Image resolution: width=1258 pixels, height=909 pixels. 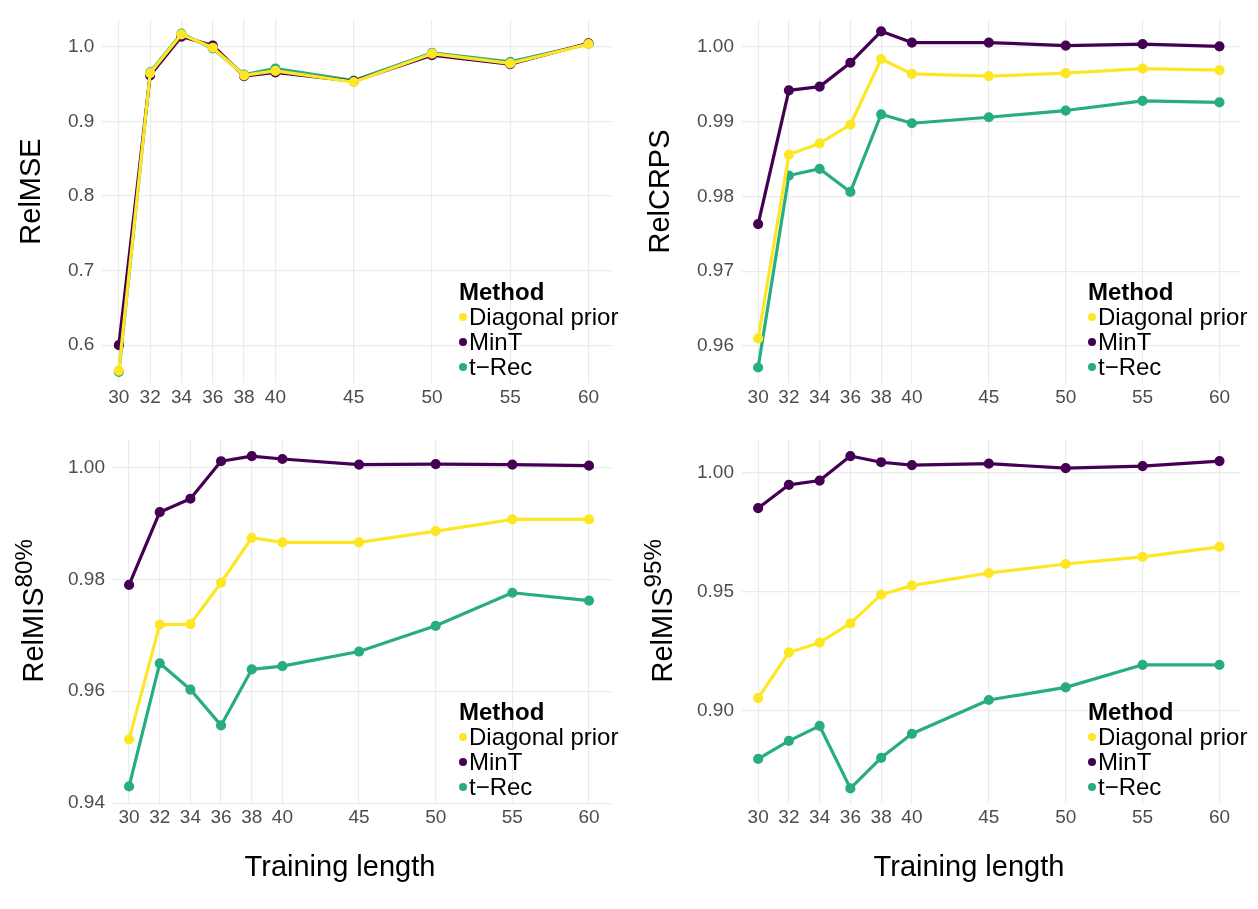 I want to click on y-axis-title: RelMSE, so click(x=30, y=191).